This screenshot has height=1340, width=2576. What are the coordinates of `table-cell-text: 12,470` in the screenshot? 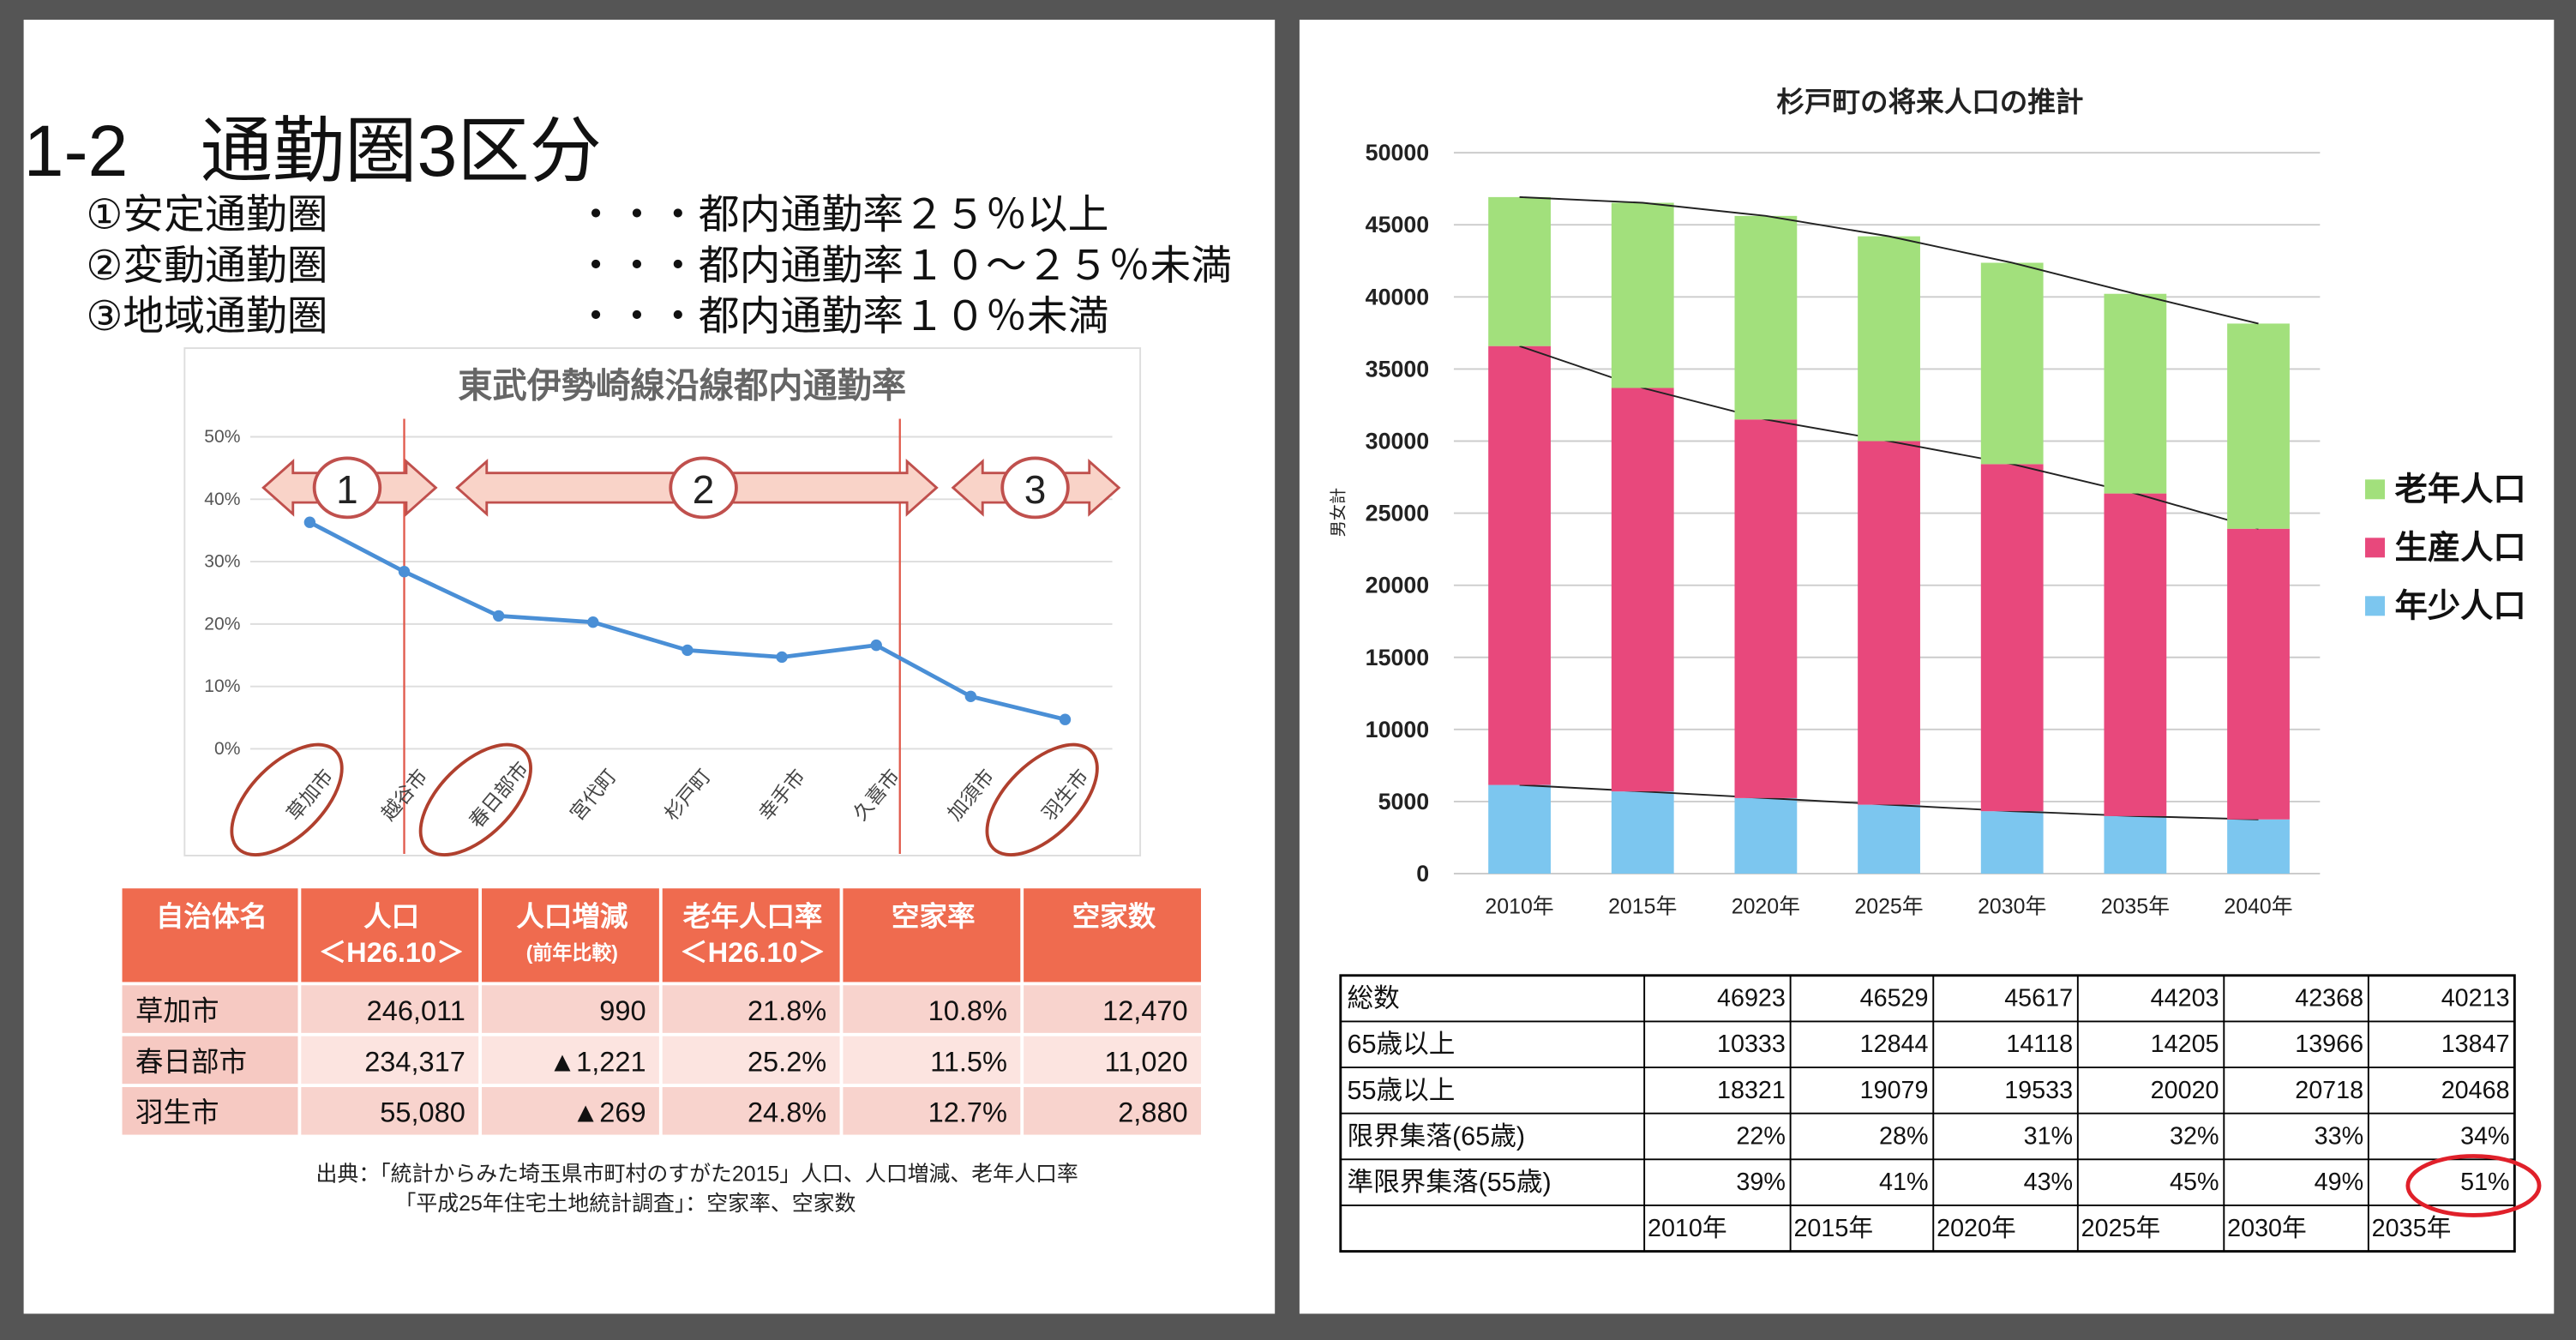 It's located at (1145, 1010).